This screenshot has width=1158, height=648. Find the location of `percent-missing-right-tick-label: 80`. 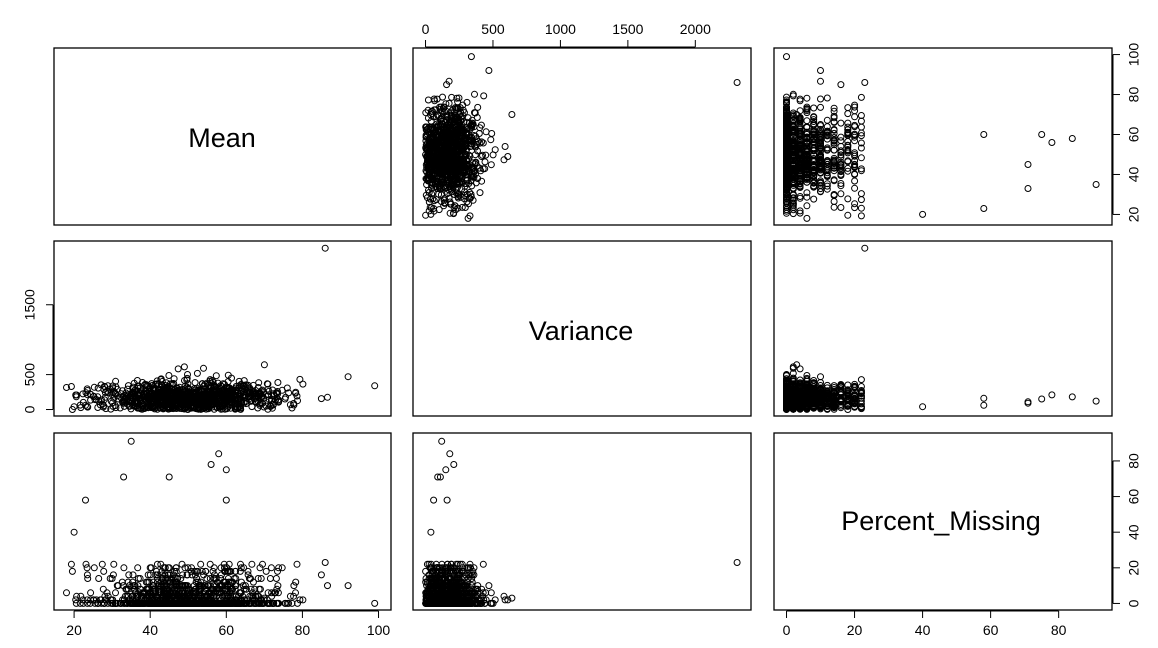

percent-missing-right-tick-label: 80 is located at coordinates (1134, 461).